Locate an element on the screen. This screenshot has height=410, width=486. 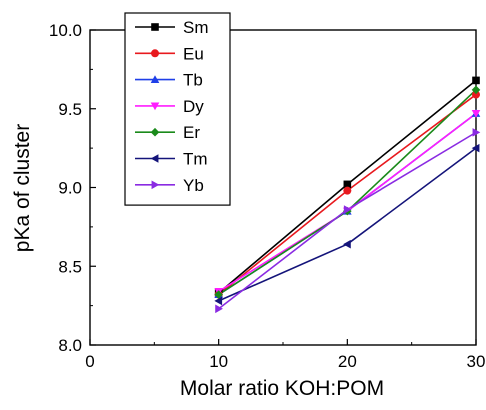
y-tick-label: 9.0 is located at coordinates (70, 188).